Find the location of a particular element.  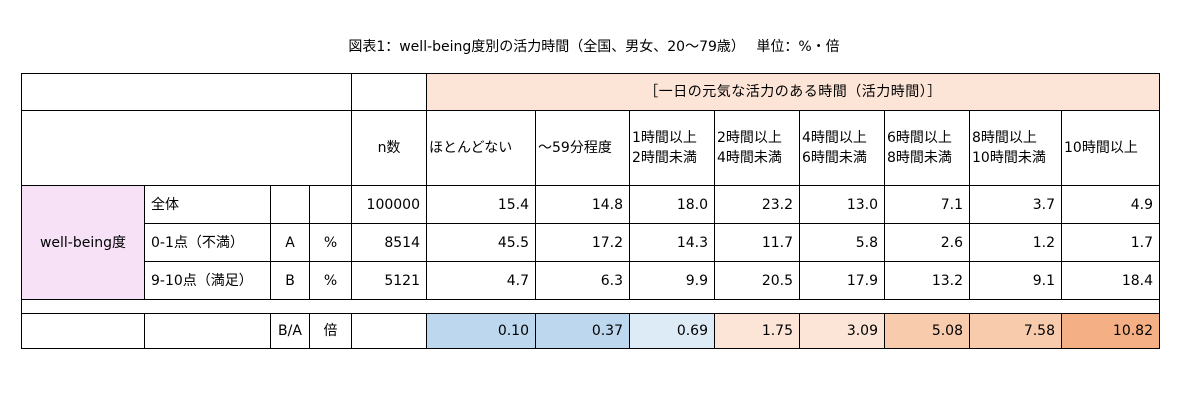

row-code is located at coordinates (290, 204).